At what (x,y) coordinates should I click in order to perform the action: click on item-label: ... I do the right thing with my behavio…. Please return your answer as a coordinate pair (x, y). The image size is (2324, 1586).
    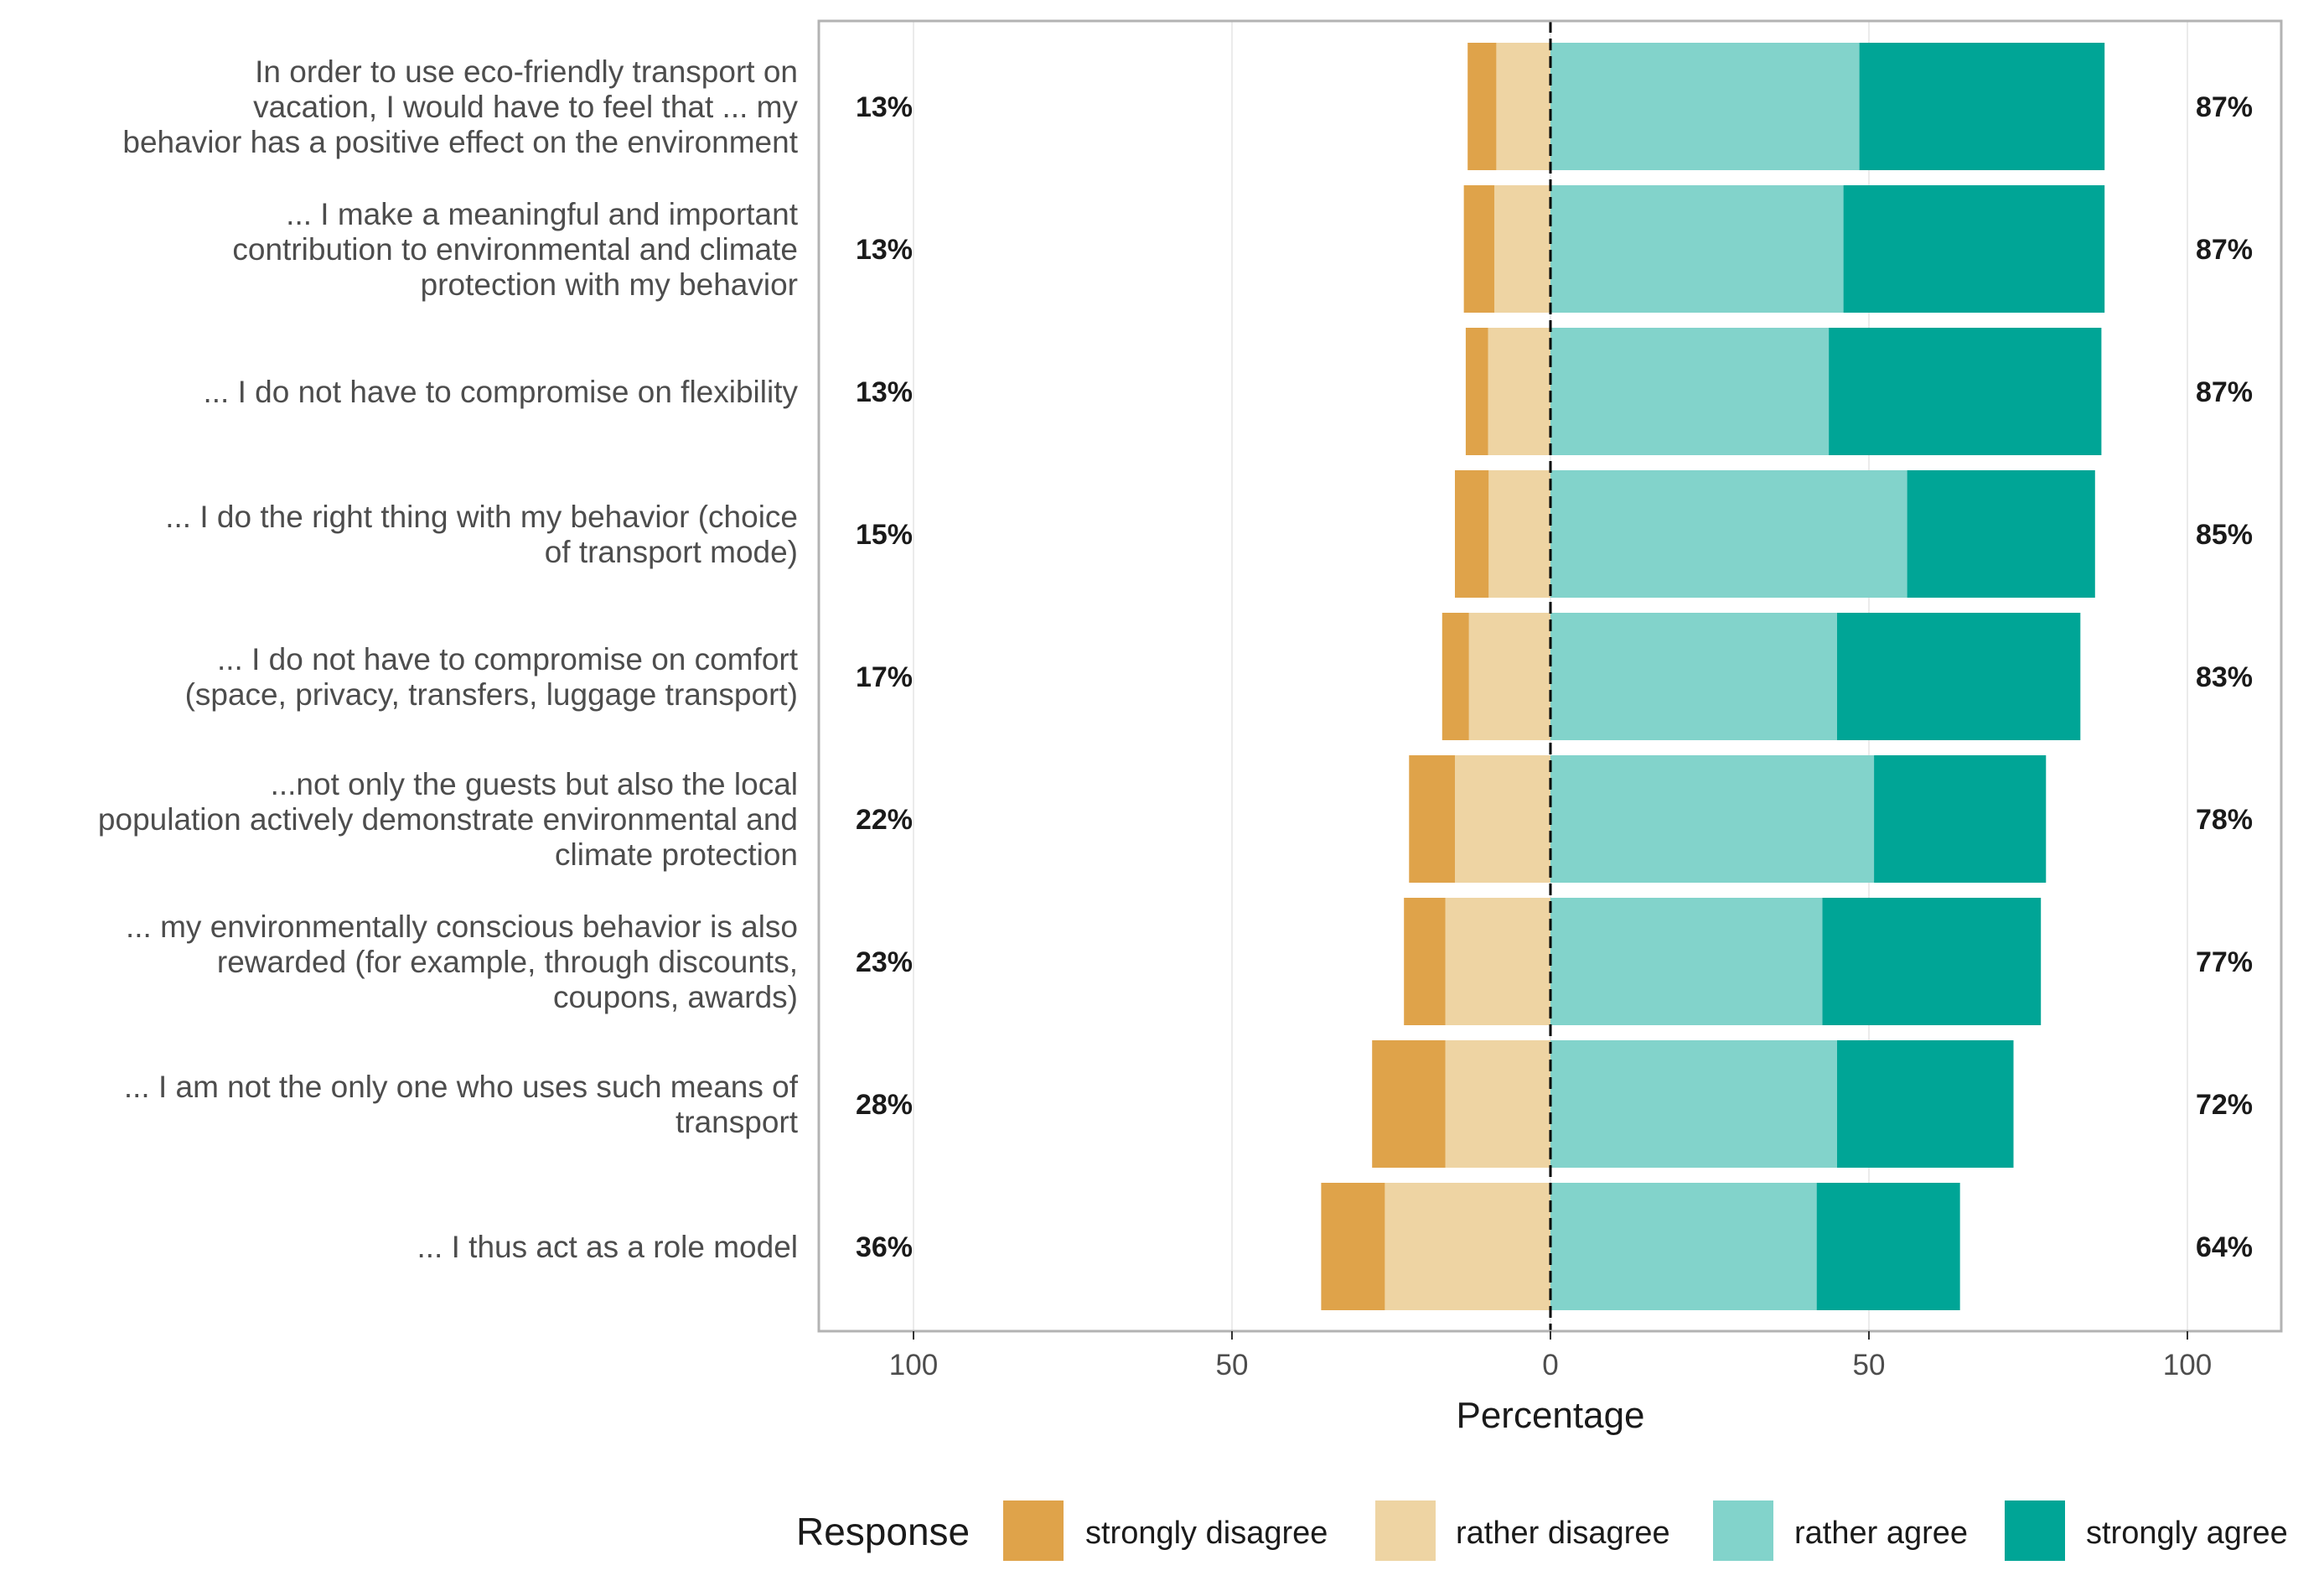
    Looking at the image, I should click on (481, 534).